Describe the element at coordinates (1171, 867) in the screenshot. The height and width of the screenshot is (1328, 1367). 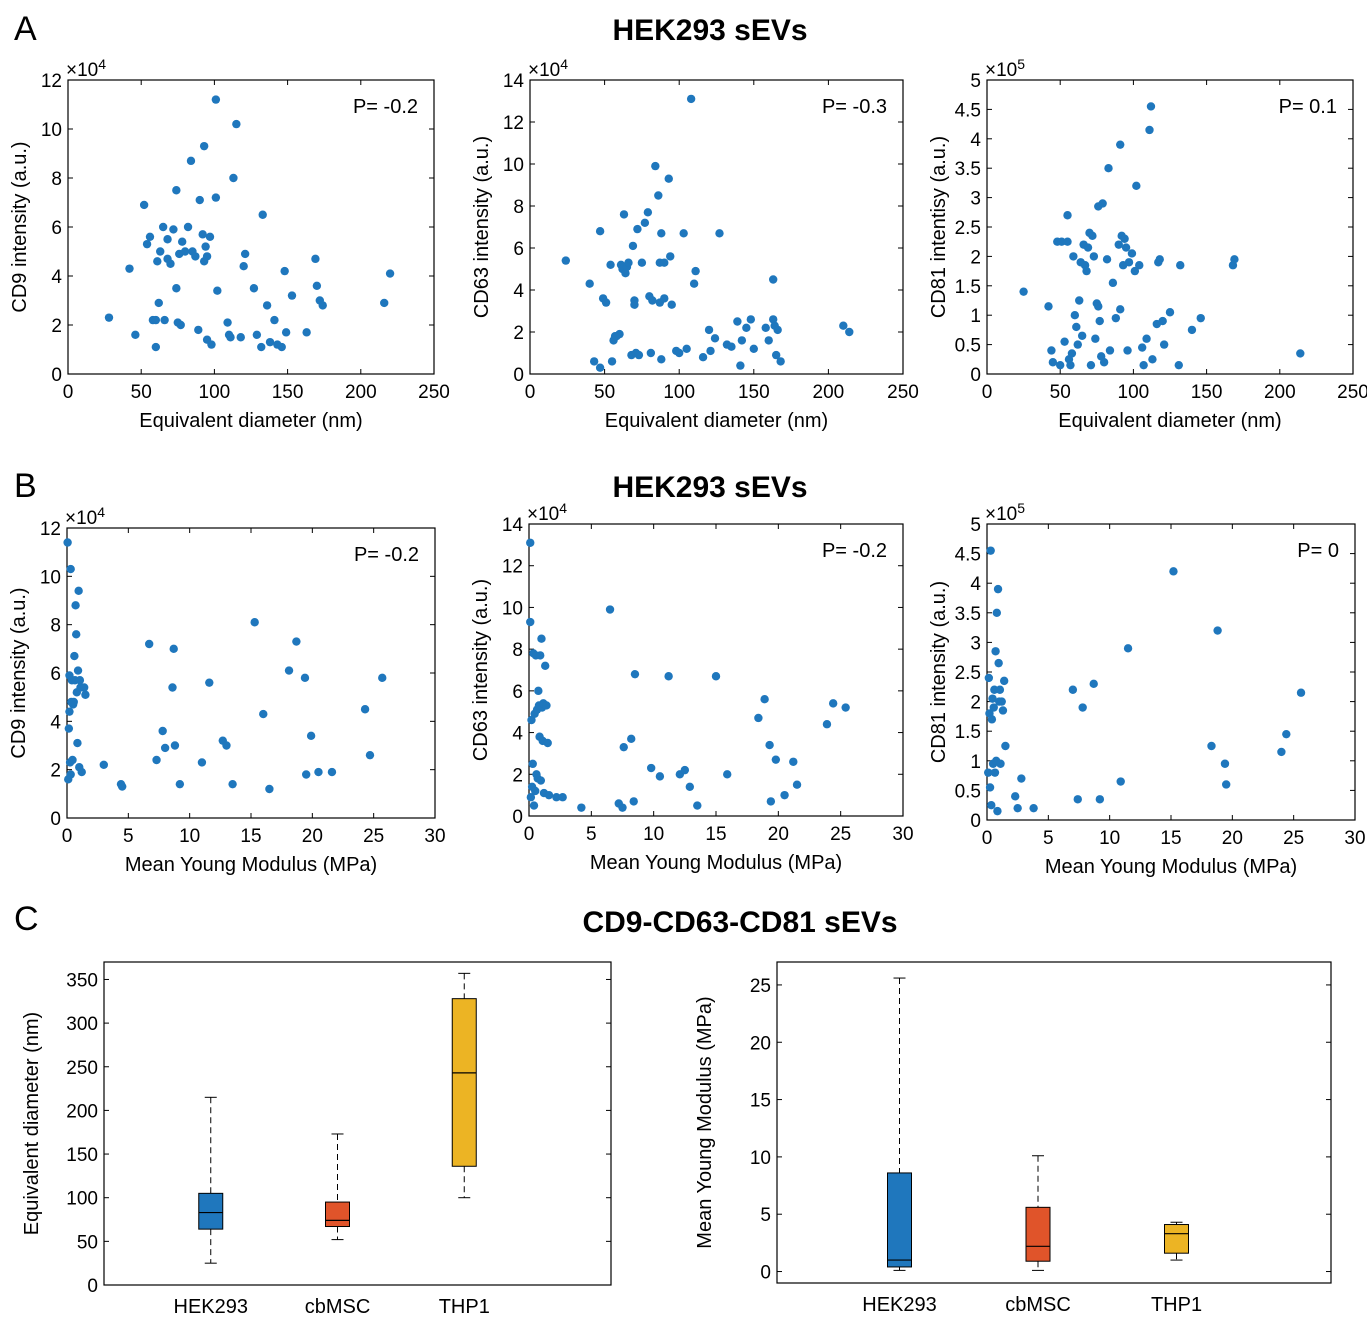
I see `x-axis-label: Mean Young Modulus (MPa)` at that location.